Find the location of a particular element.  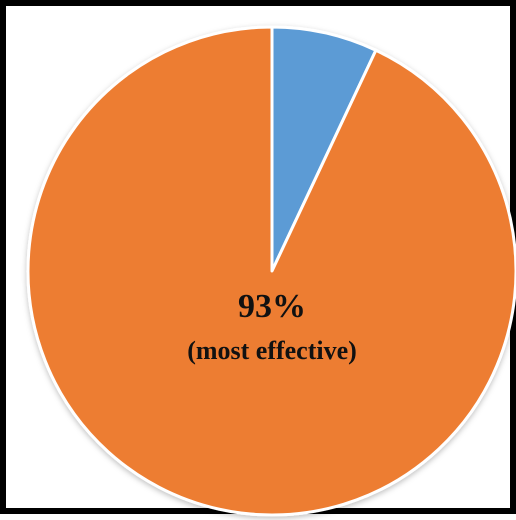

data-label-value: 93% is located at coordinates (272, 306).